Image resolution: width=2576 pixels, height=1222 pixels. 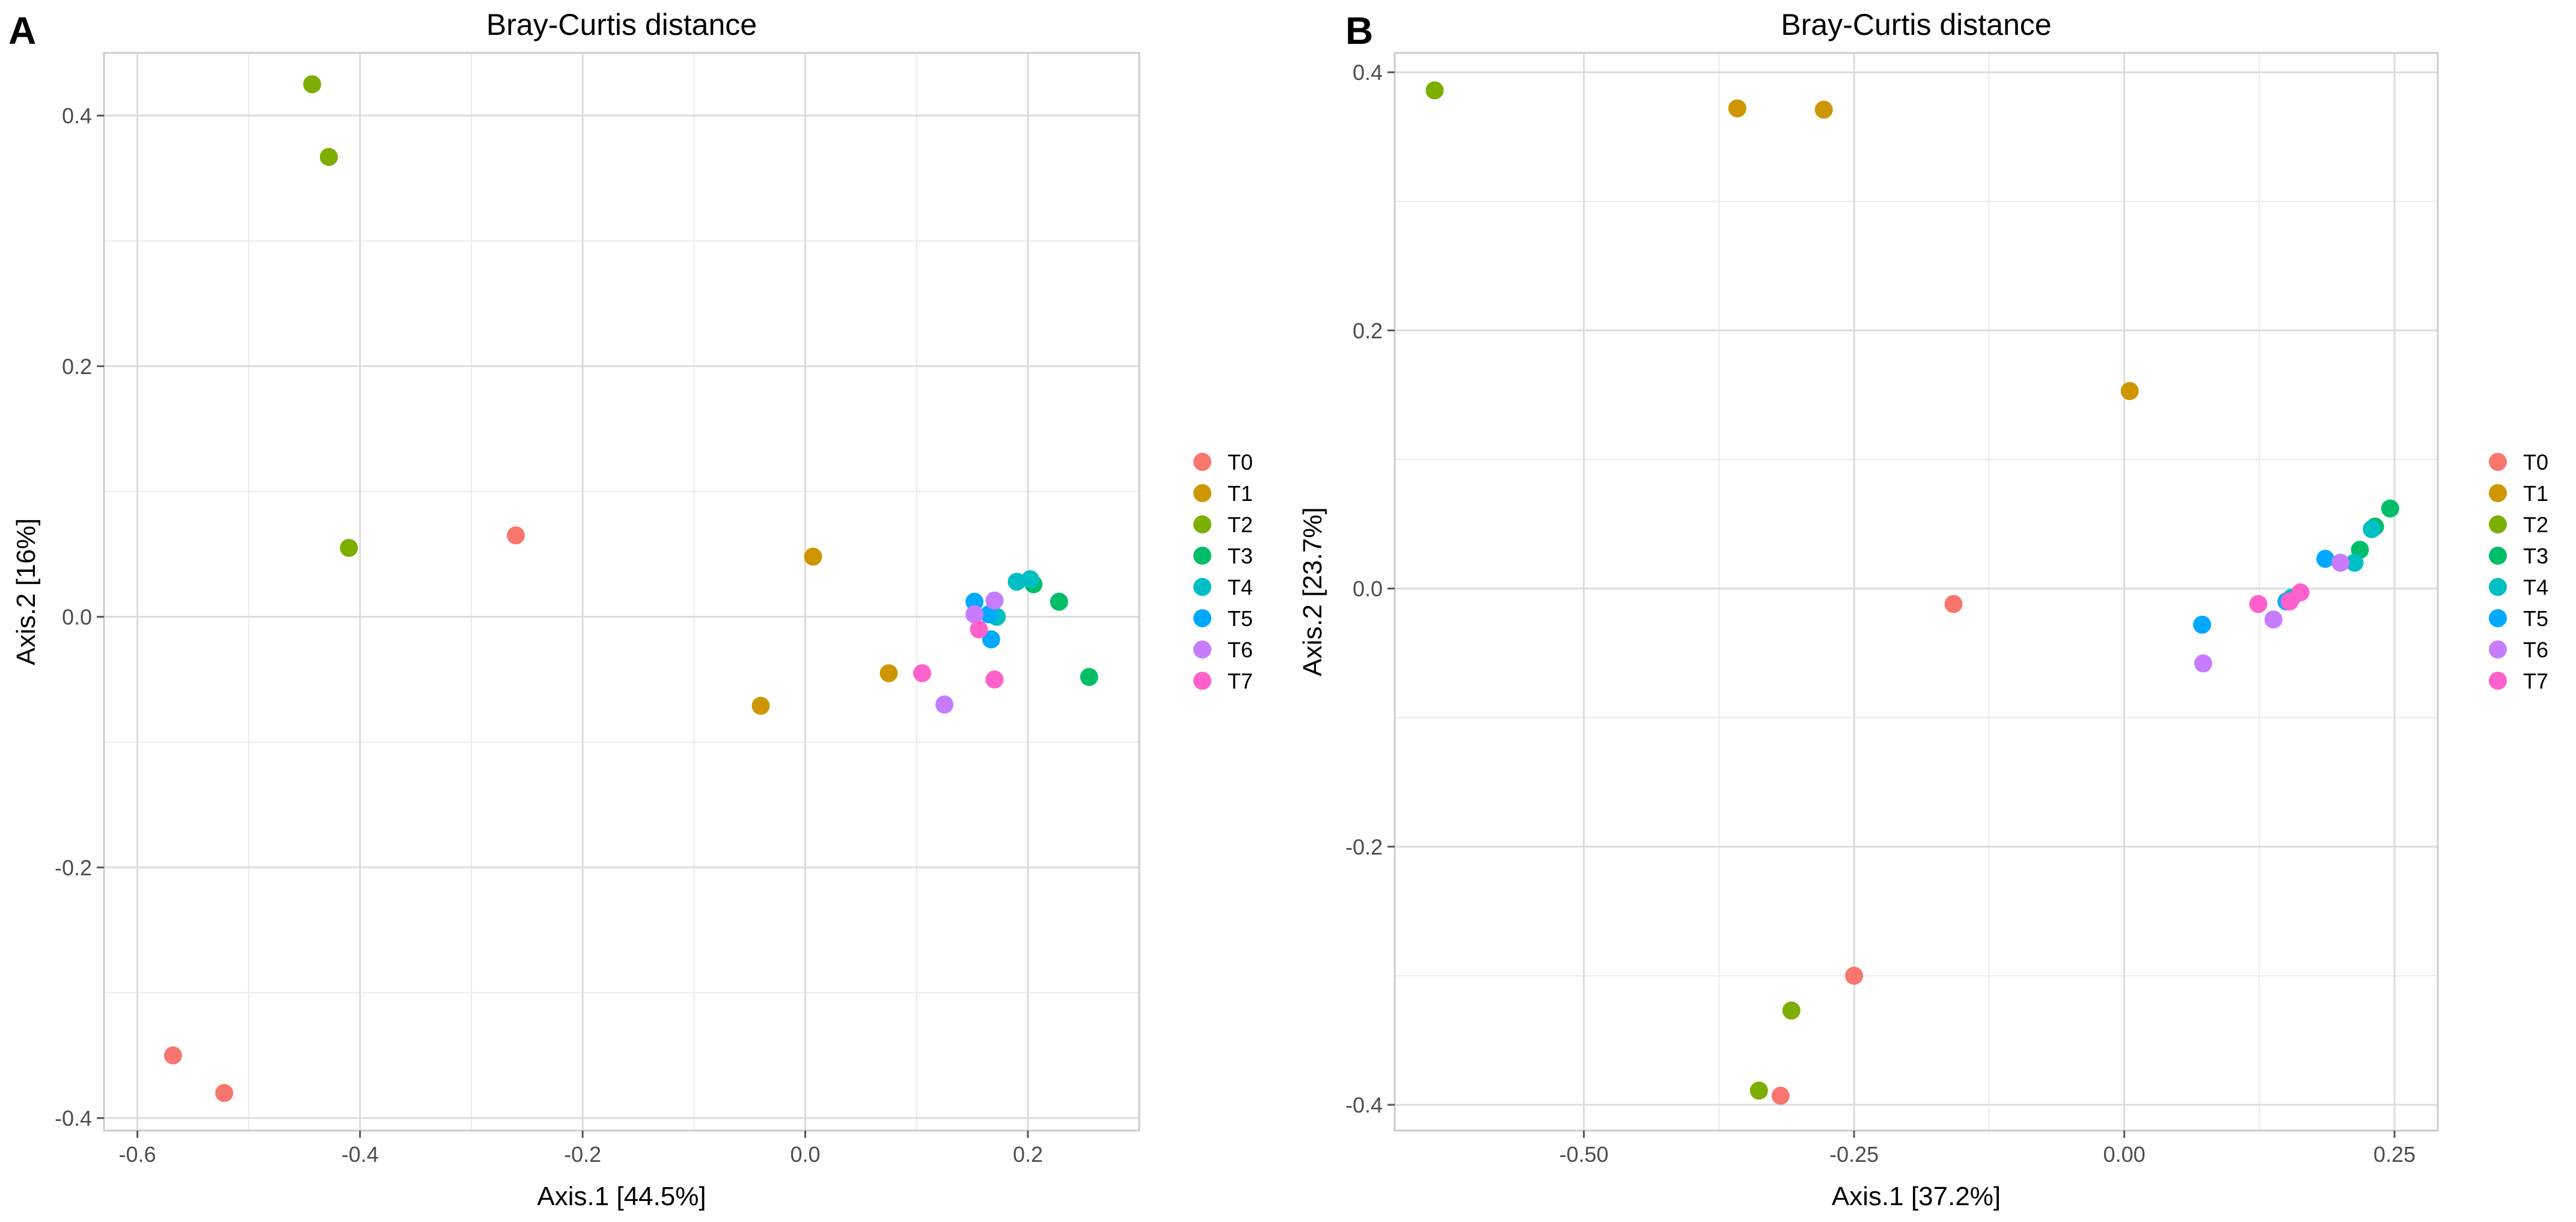 What do you see at coordinates (1028, 1154) in the screenshot?
I see `x-tick-label: 0.2` at bounding box center [1028, 1154].